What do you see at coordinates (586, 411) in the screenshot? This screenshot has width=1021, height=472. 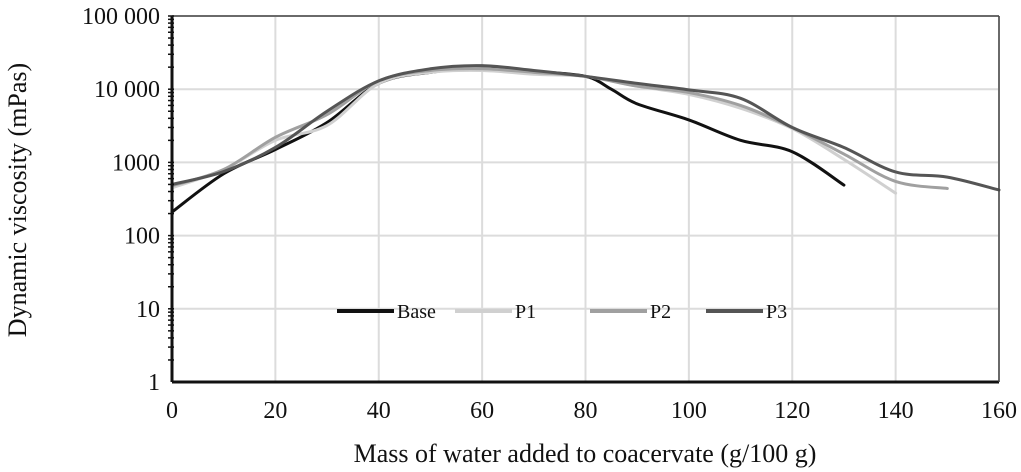 I see `x-tick-label: 80` at bounding box center [586, 411].